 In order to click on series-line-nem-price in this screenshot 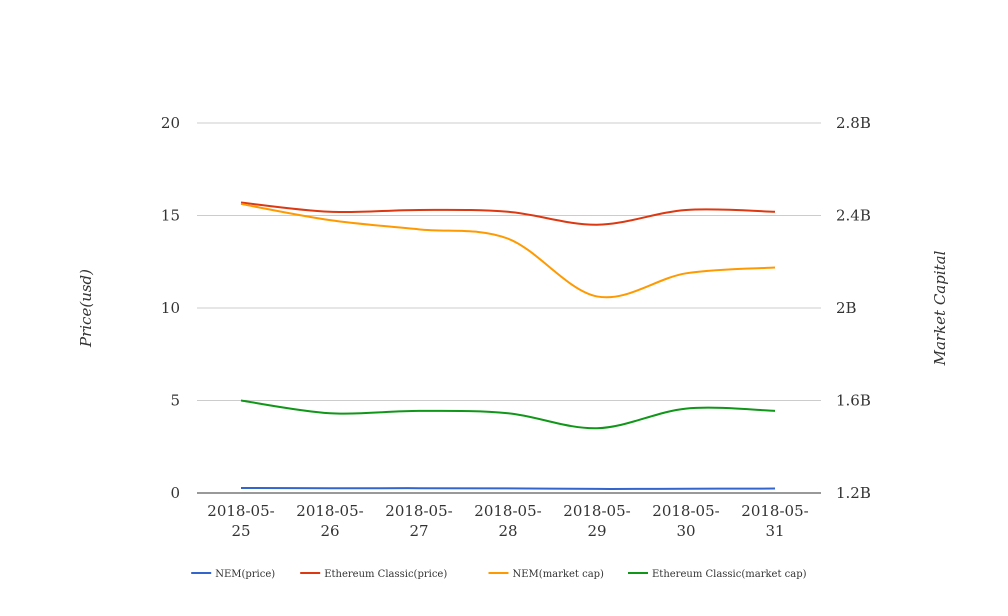, I will do `click(508, 488)`.